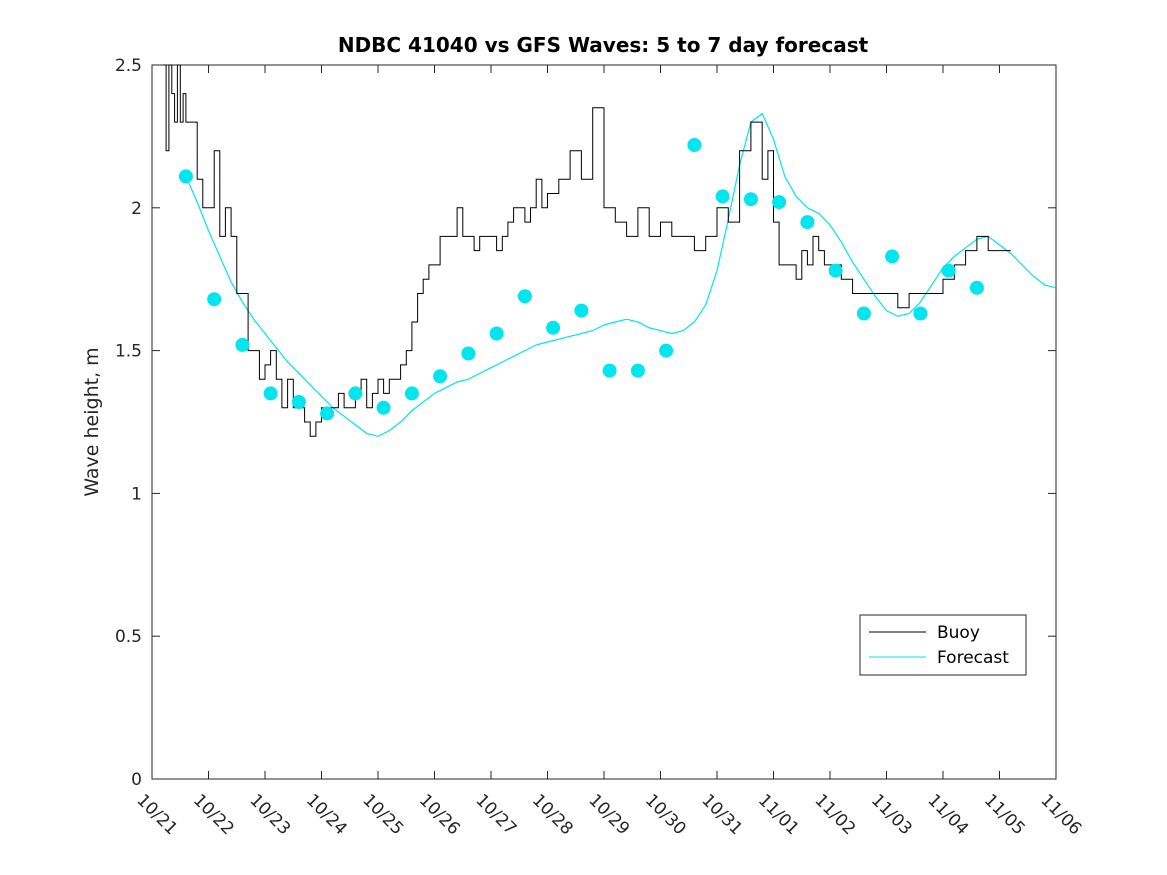 This screenshot has width=1167, height=875. What do you see at coordinates (136, 494) in the screenshot?
I see `y-tick-label: 1` at bounding box center [136, 494].